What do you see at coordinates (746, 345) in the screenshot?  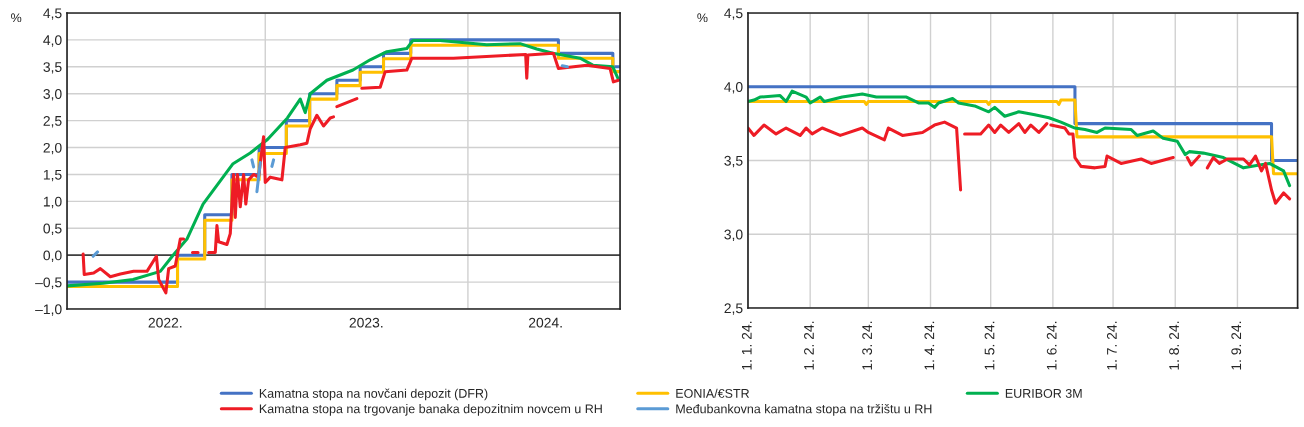 I see `x-tick-label: 1. 1. 24.` at bounding box center [746, 345].